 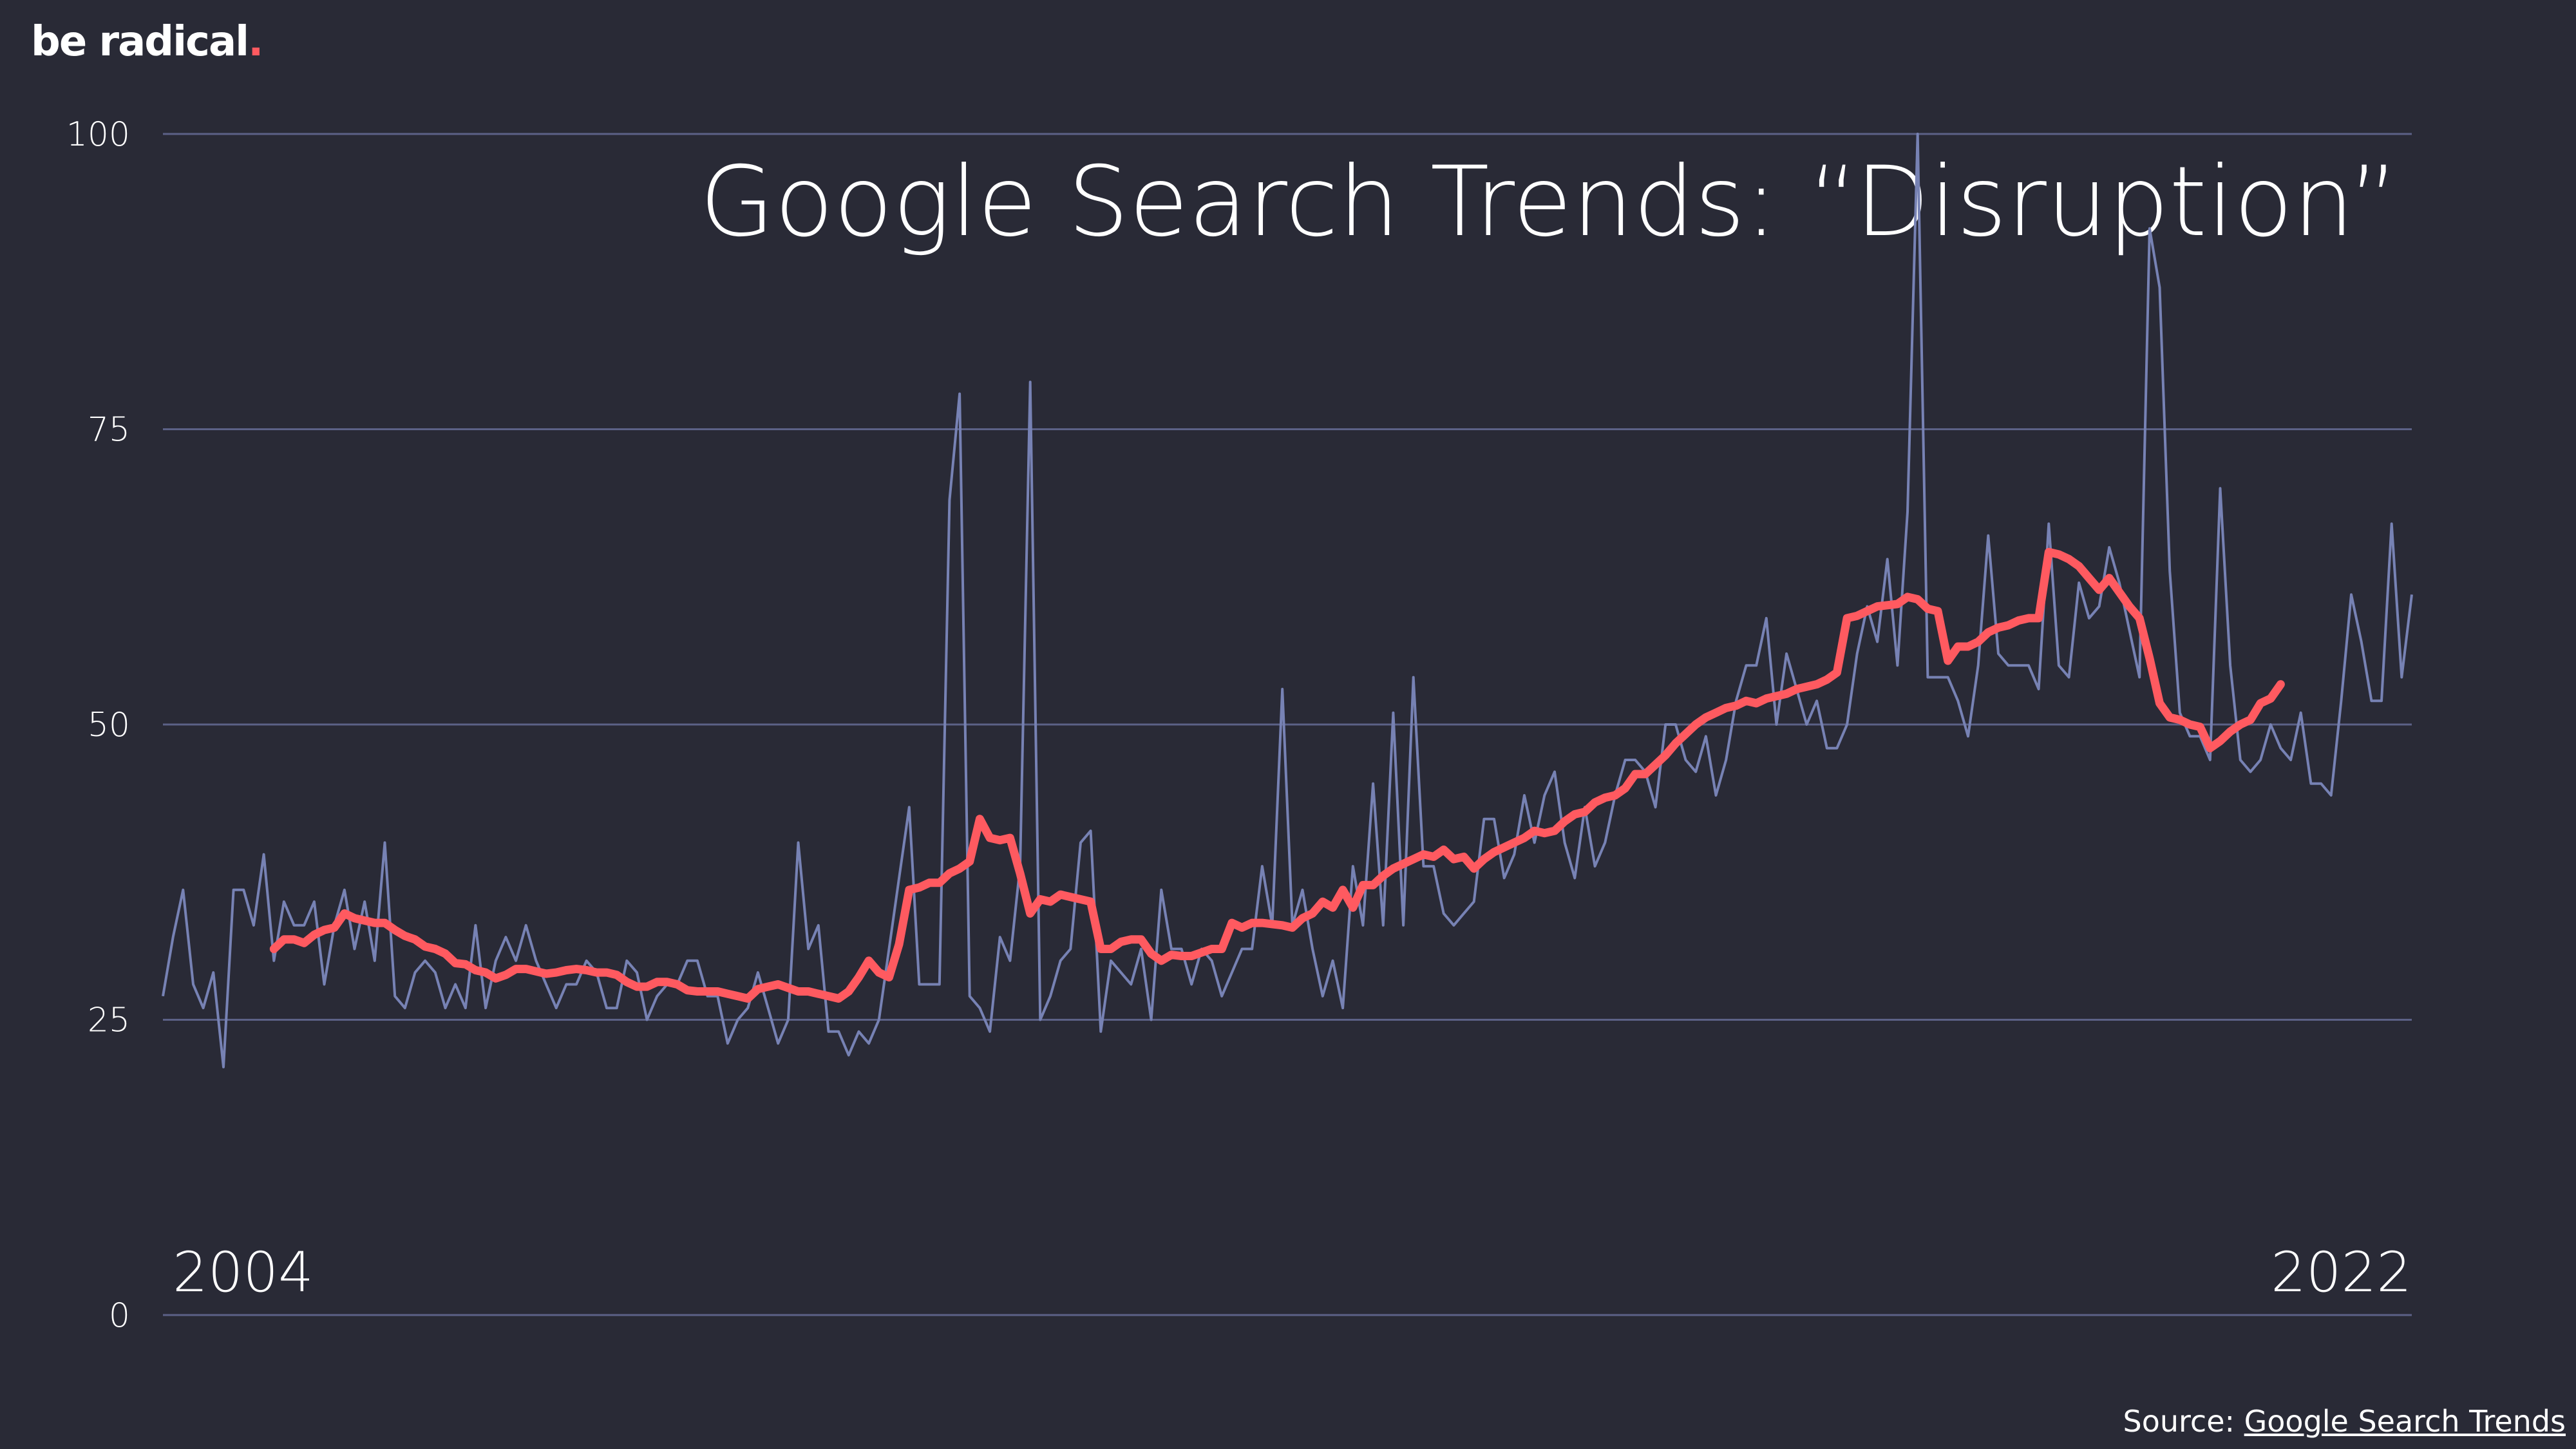 What do you see at coordinates (1549, 202) in the screenshot?
I see `chart-title: Google Search Trends: “Disruption”` at bounding box center [1549, 202].